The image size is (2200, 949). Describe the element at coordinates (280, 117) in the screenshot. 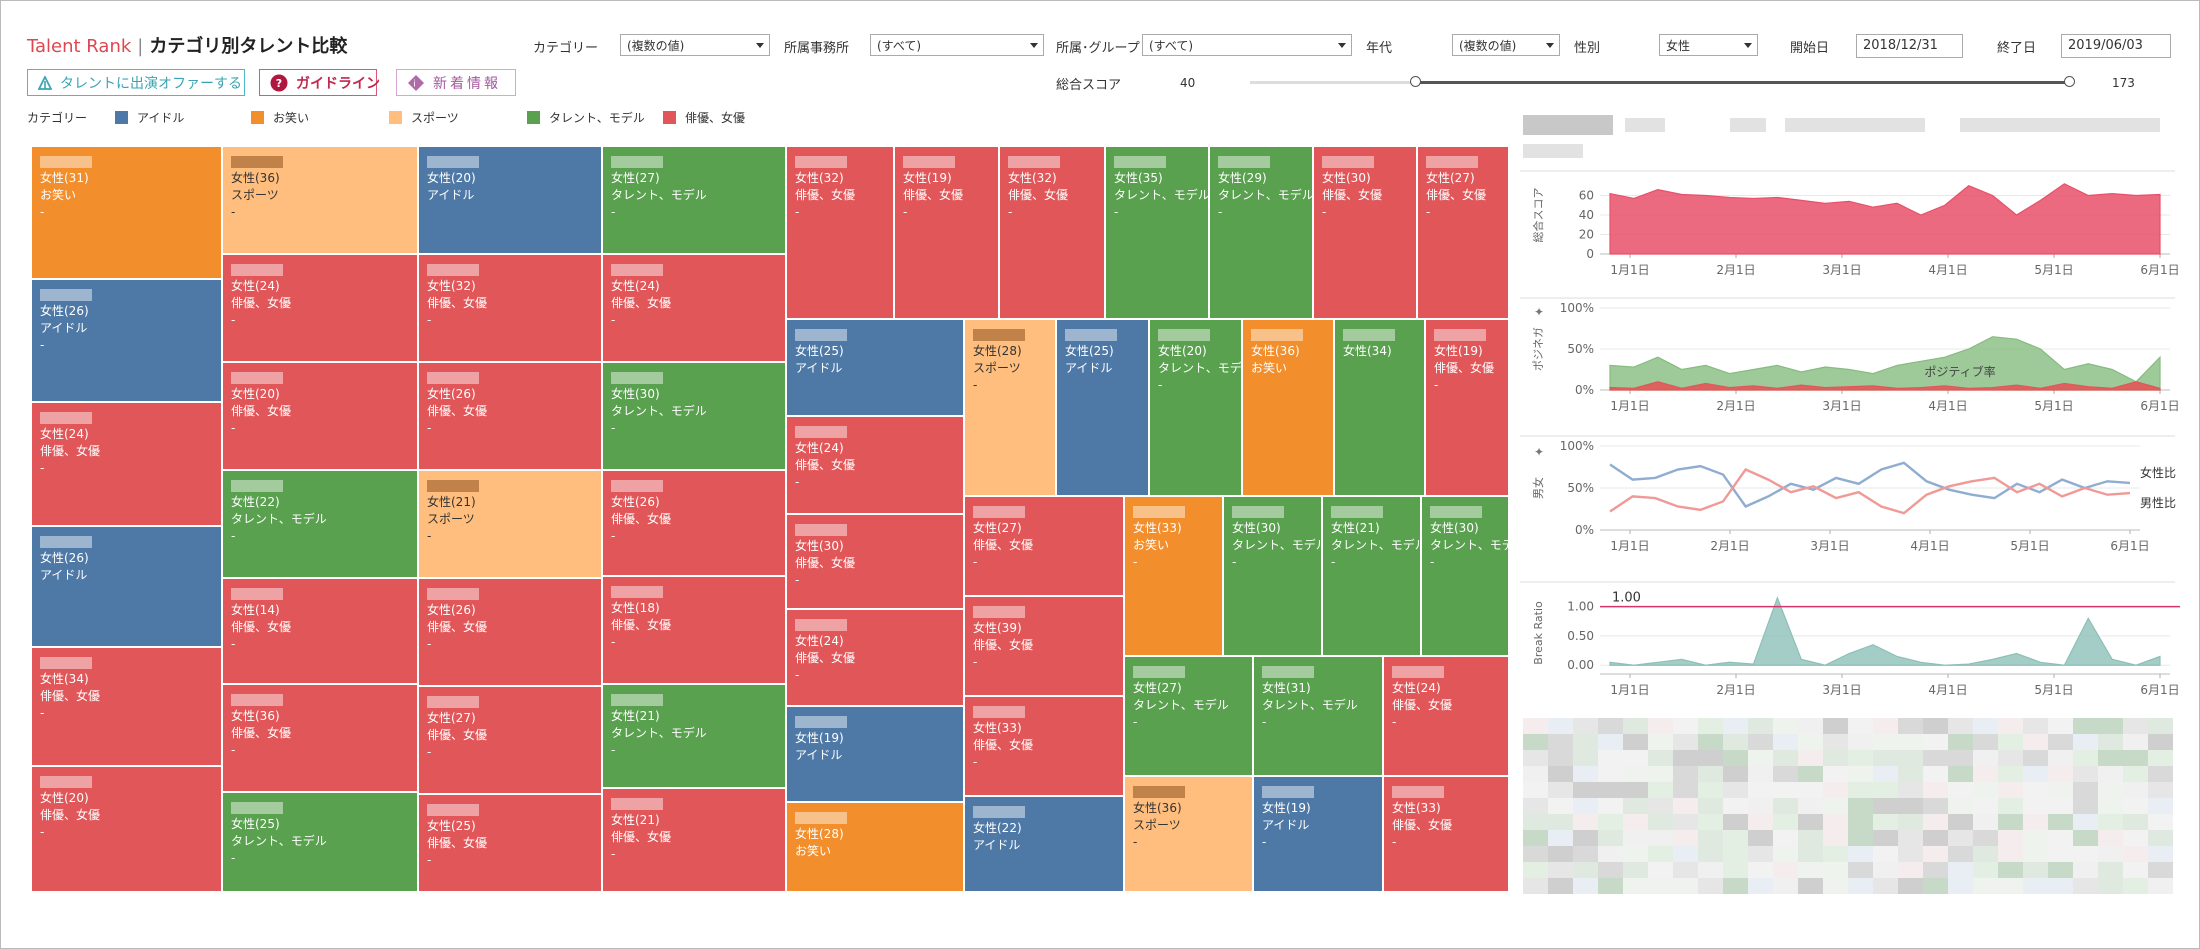

I see `legend-item-comedy: お笑い` at that location.